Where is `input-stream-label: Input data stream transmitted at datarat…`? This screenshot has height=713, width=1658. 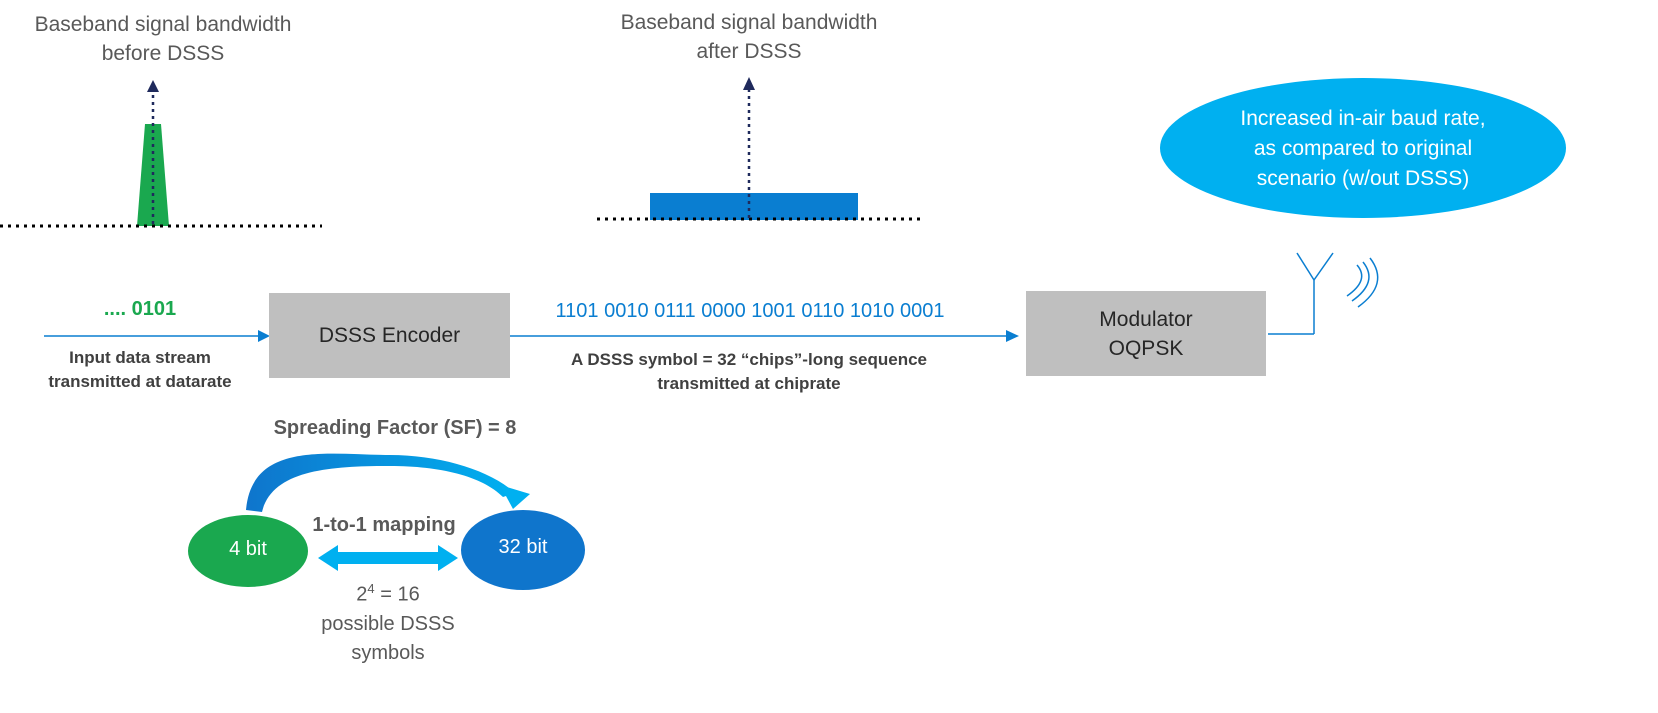
input-stream-label: Input data stream transmitted at datarat… is located at coordinates (140, 370).